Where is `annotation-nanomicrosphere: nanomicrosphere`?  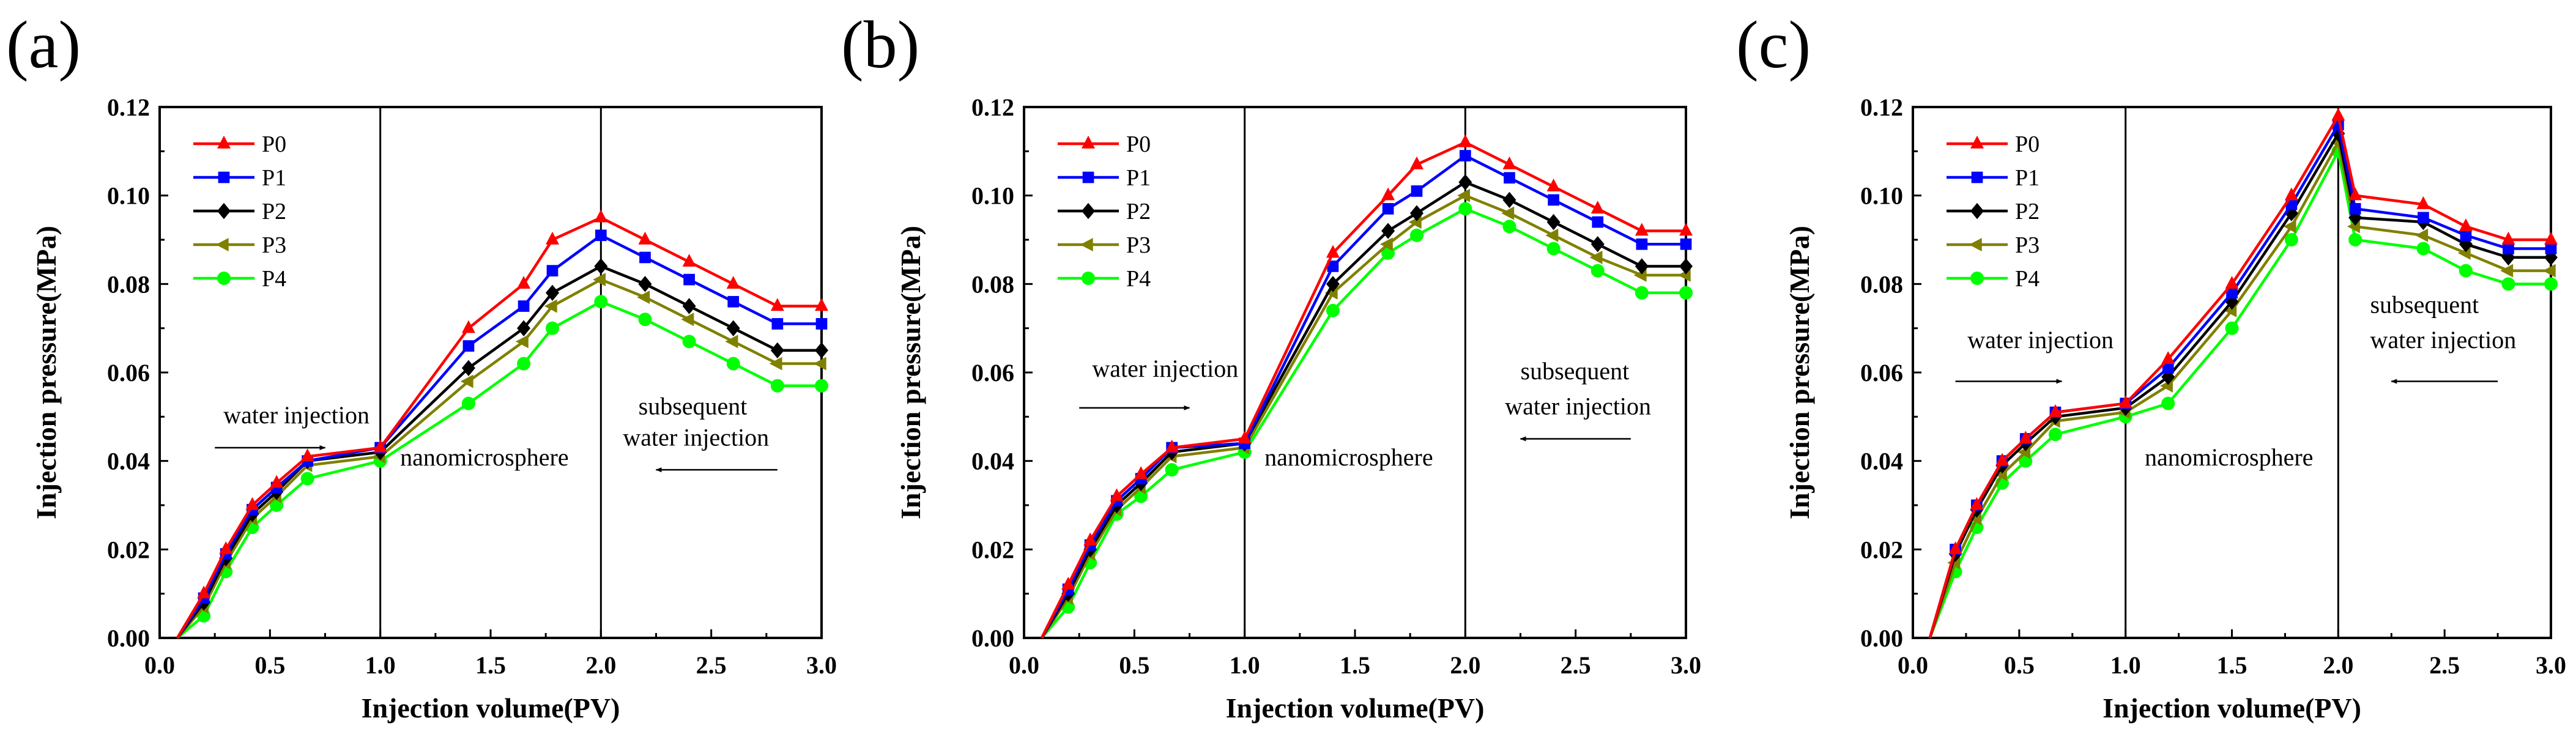 annotation-nanomicrosphere: nanomicrosphere is located at coordinates (2229, 457).